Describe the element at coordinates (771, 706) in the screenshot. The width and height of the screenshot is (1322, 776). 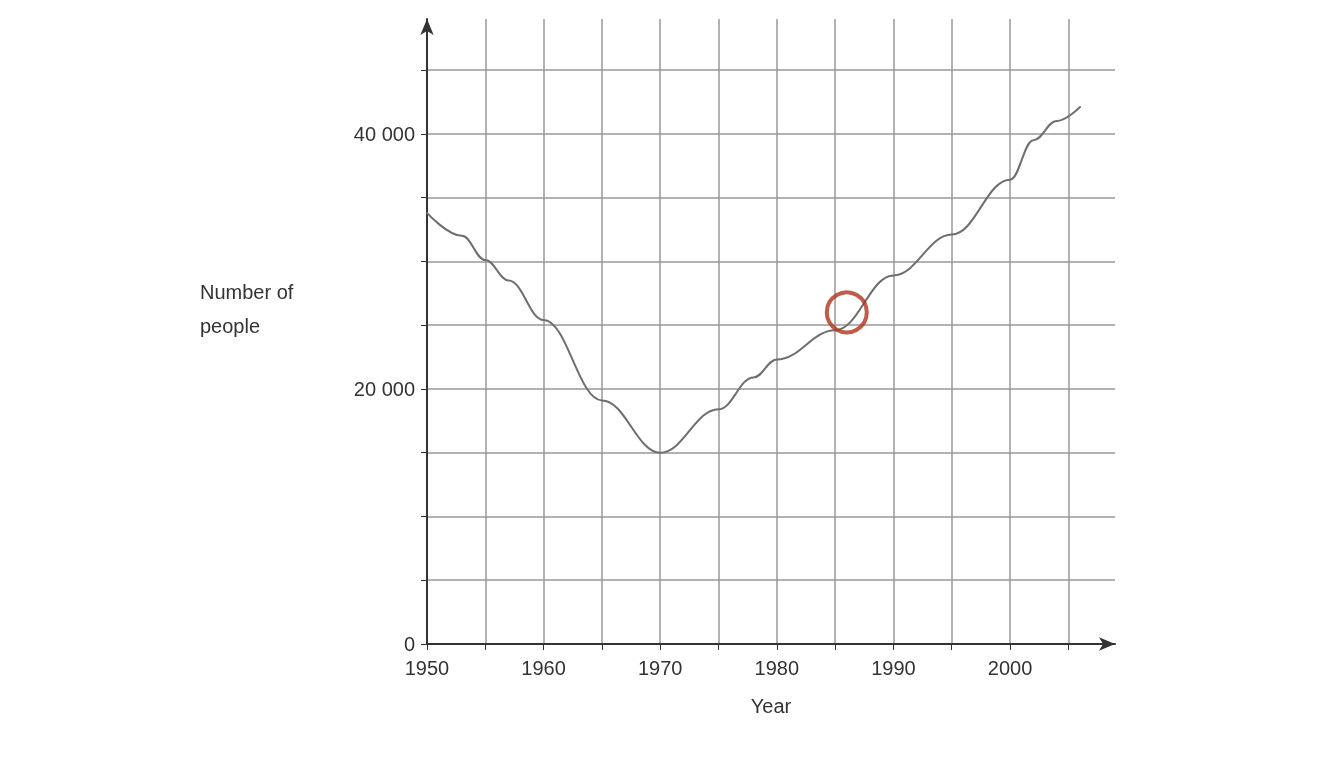
I see `x-axis-title: Year` at that location.